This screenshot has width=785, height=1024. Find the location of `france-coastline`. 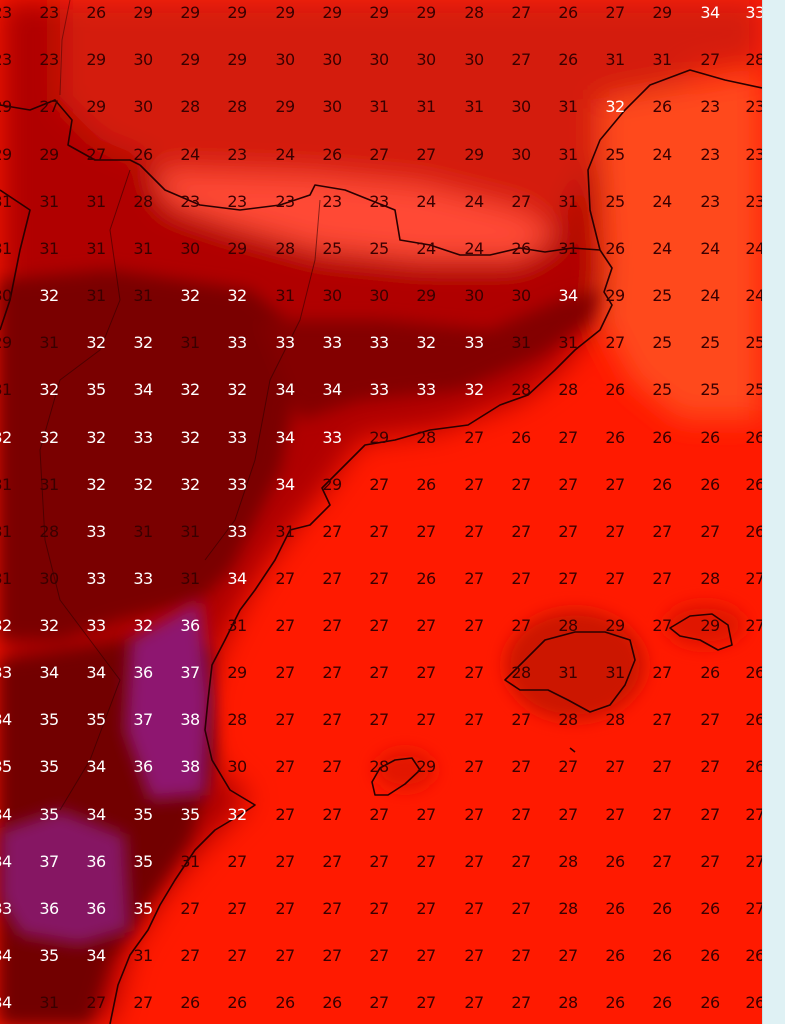

france-coastline is located at coordinates (674, 160).